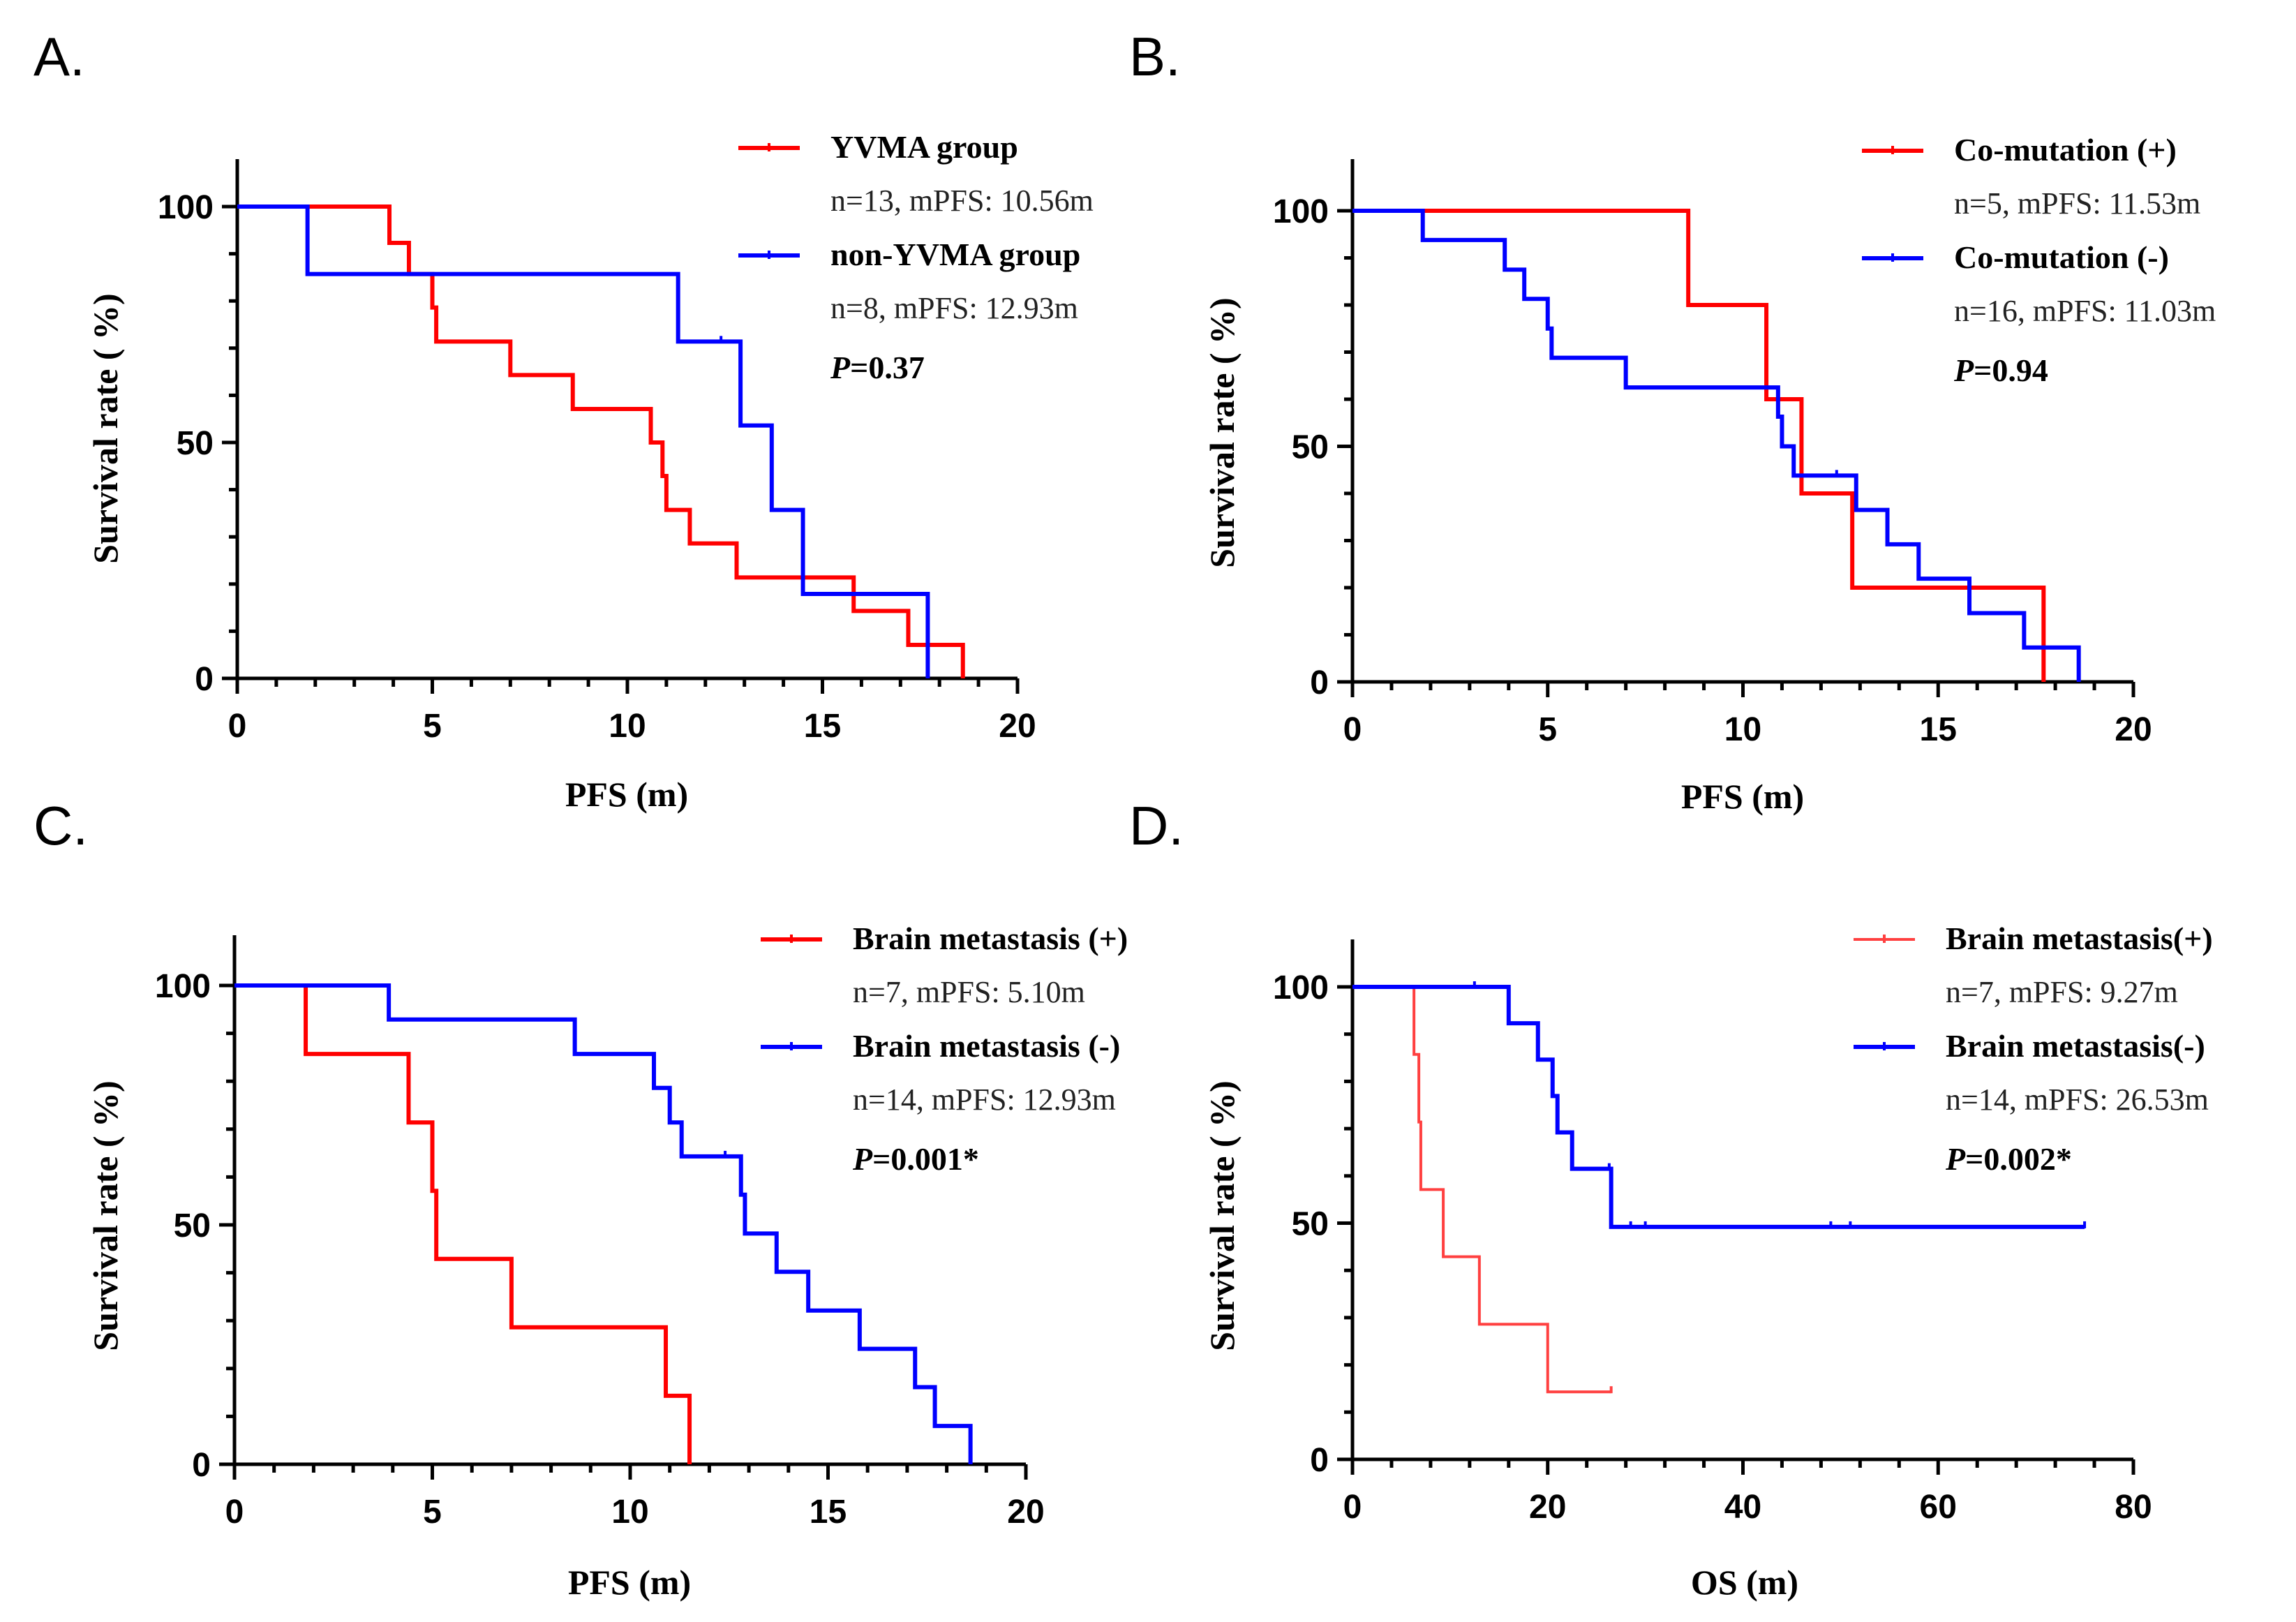 The width and height of the screenshot is (2296, 1622). Describe the element at coordinates (2079, 938) in the screenshot. I see `legend-label: Brain metastasis(+)` at that location.